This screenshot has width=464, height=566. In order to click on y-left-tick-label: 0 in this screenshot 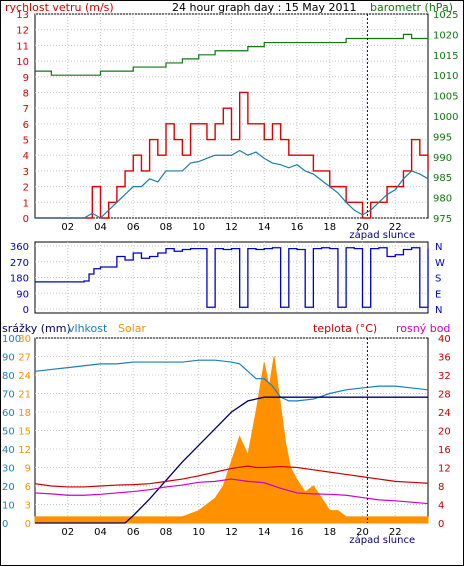, I will do `click(26, 310)`.